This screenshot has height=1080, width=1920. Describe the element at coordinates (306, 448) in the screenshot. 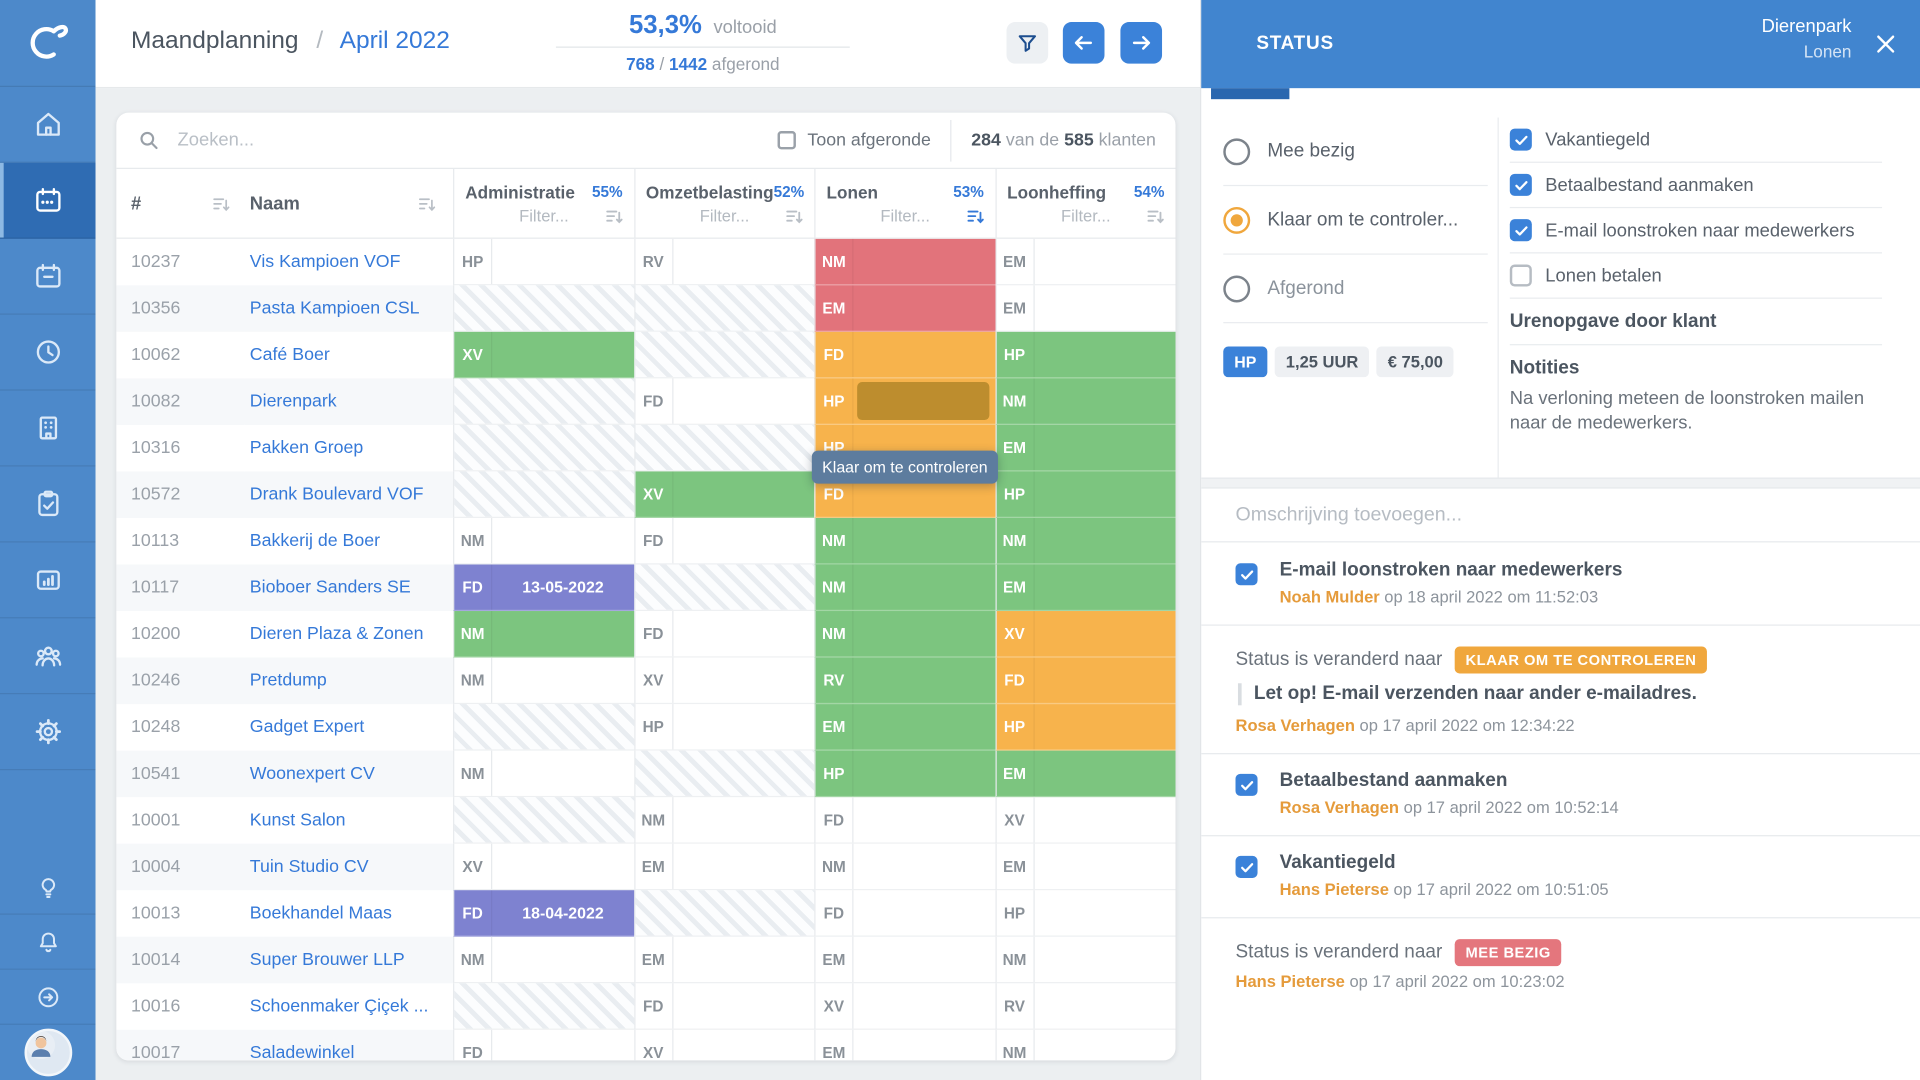

I see `client-name-link: Pakken Groep` at that location.